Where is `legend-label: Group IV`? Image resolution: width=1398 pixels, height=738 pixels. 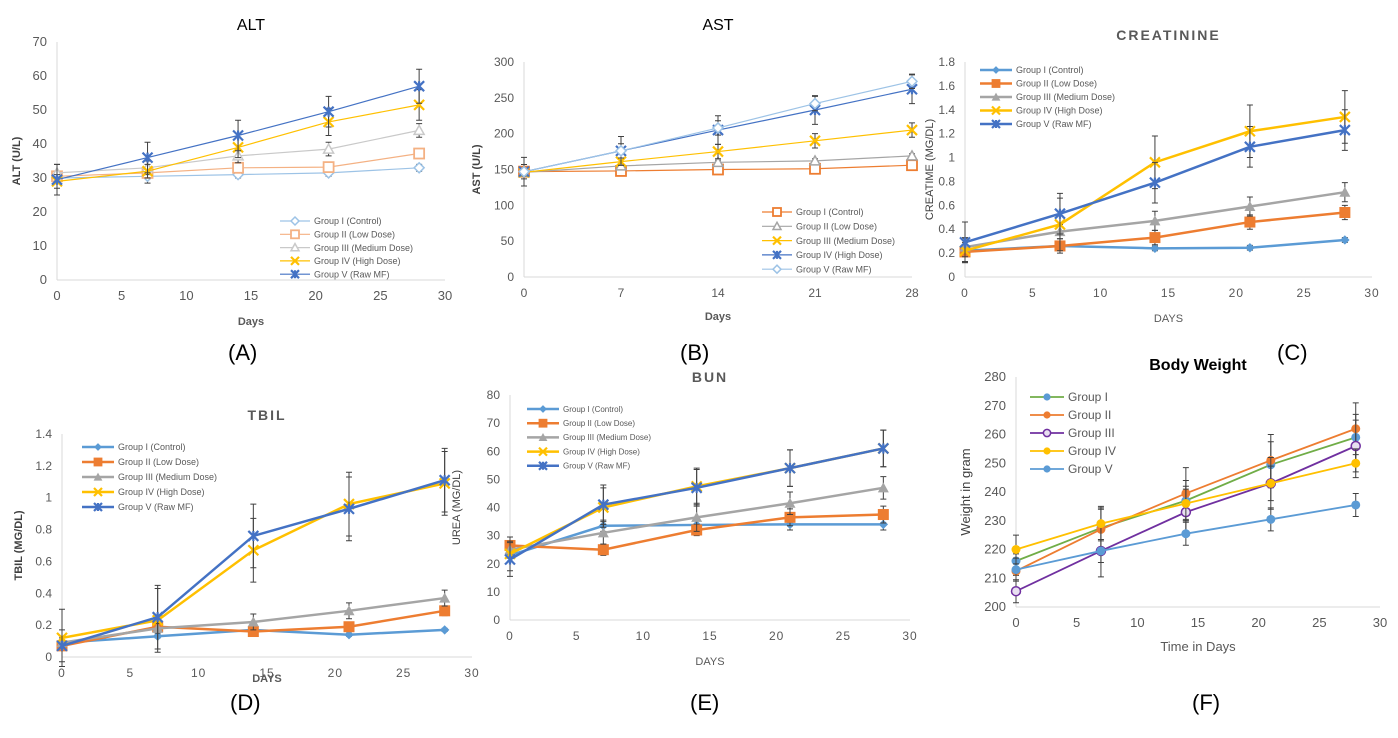 legend-label: Group IV is located at coordinates (1092, 451).